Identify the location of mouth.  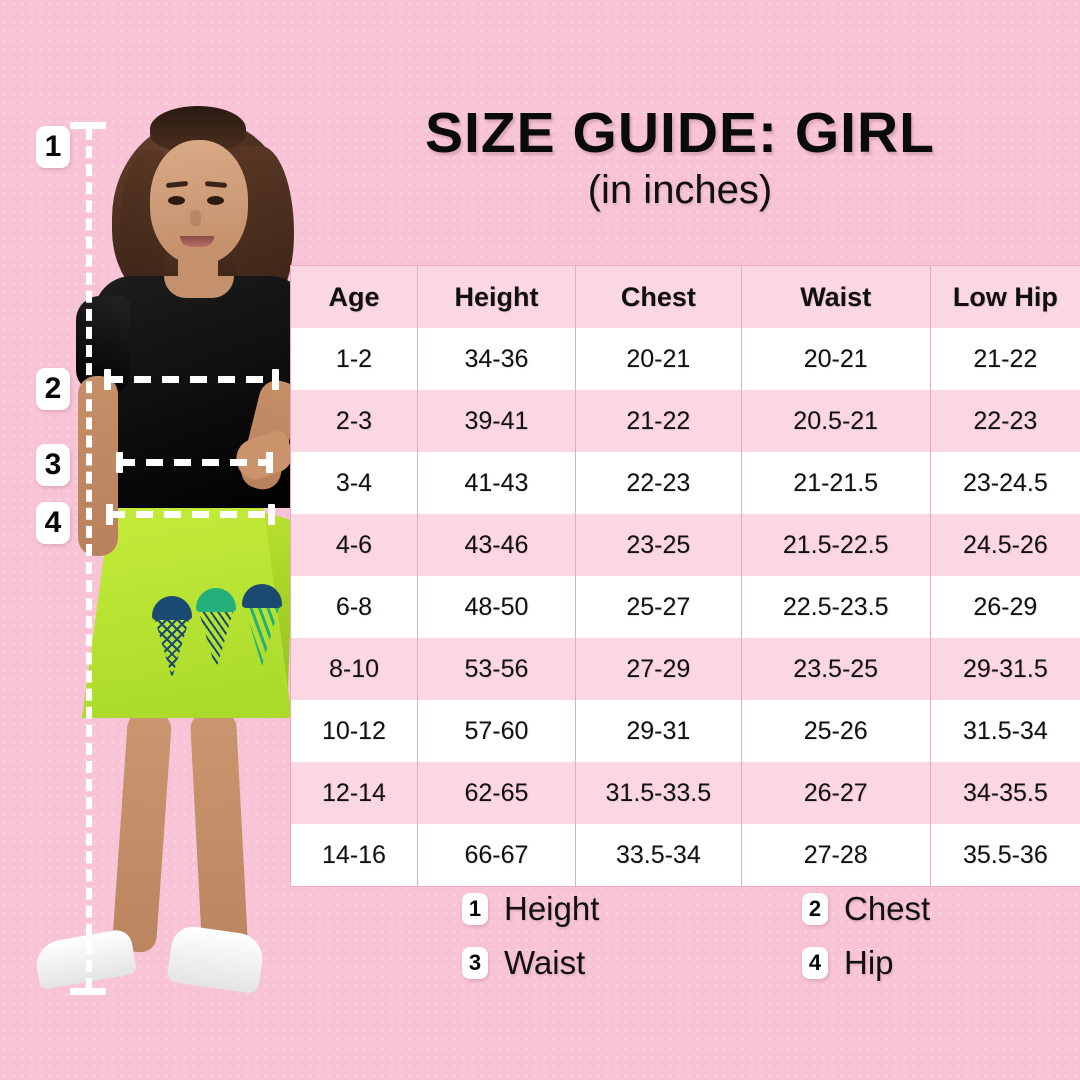
(197, 241).